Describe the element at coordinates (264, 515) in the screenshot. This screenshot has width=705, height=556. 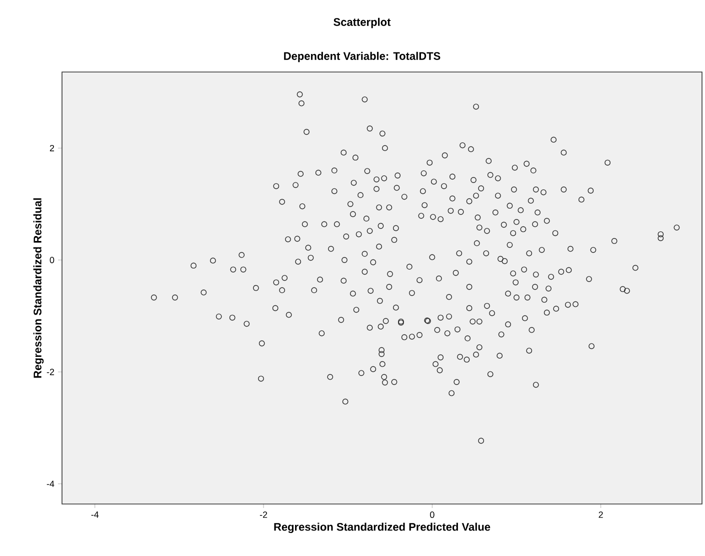
I see `x-tick-label: -2` at that location.